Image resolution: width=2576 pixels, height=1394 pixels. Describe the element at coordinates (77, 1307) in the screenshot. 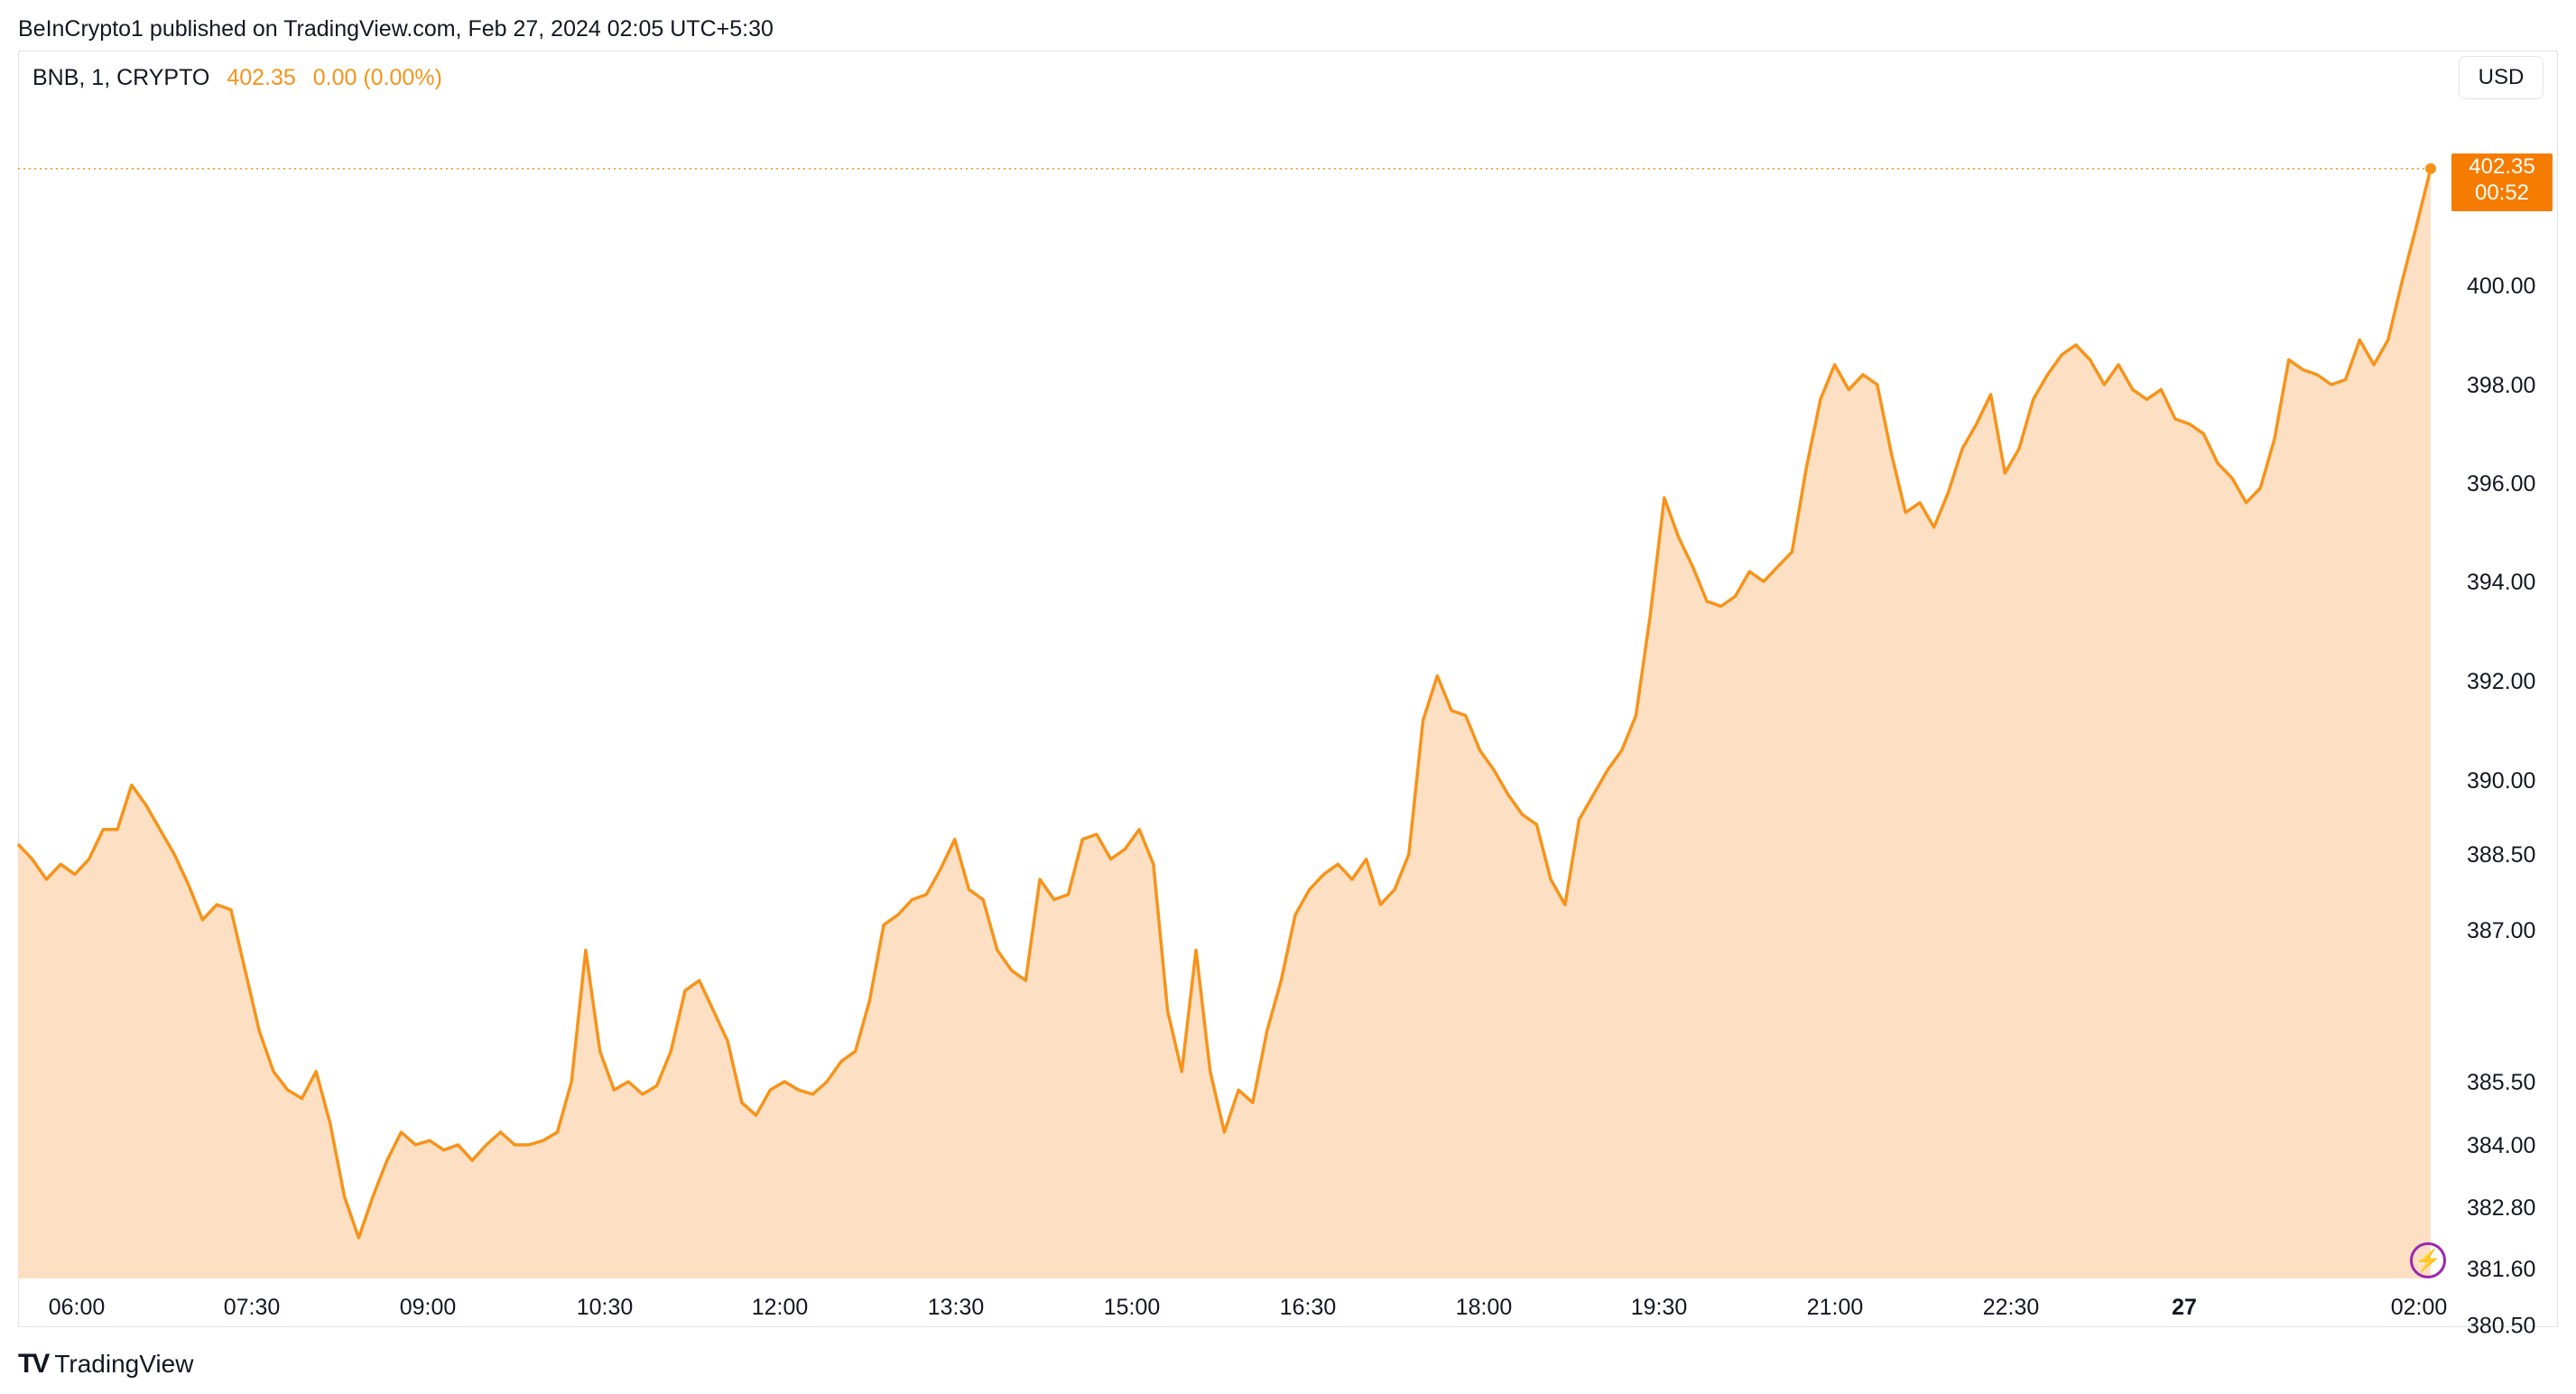

I see `x-tick-label: 06:00` at that location.